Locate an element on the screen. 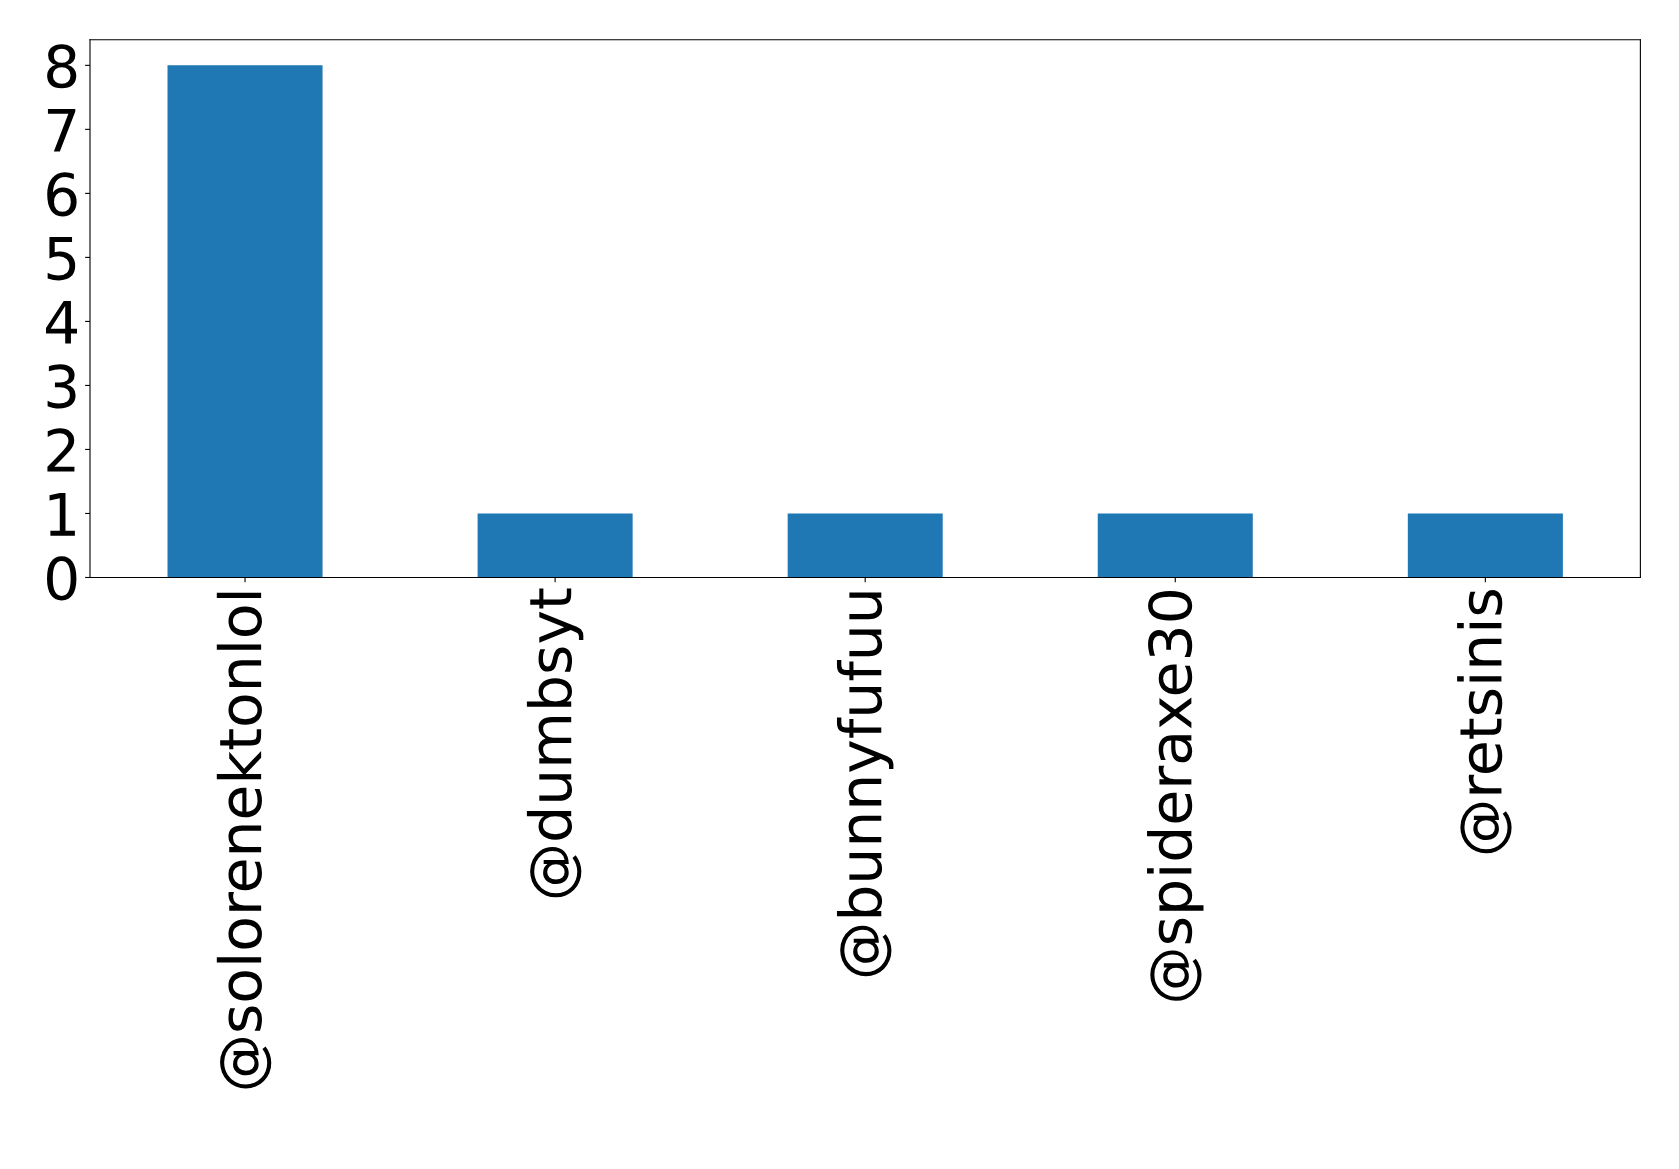  x-tick-label: @solorenektonlol is located at coordinates (244, 840).